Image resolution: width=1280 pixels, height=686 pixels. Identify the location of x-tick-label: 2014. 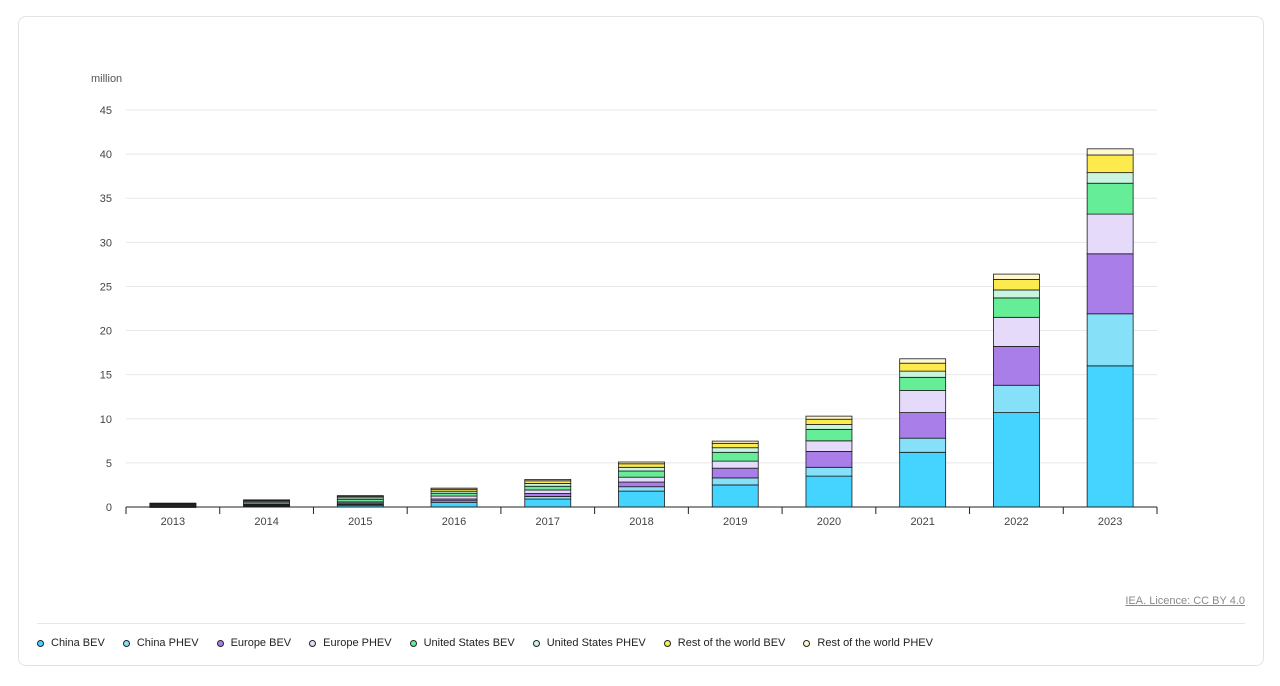
(266, 522).